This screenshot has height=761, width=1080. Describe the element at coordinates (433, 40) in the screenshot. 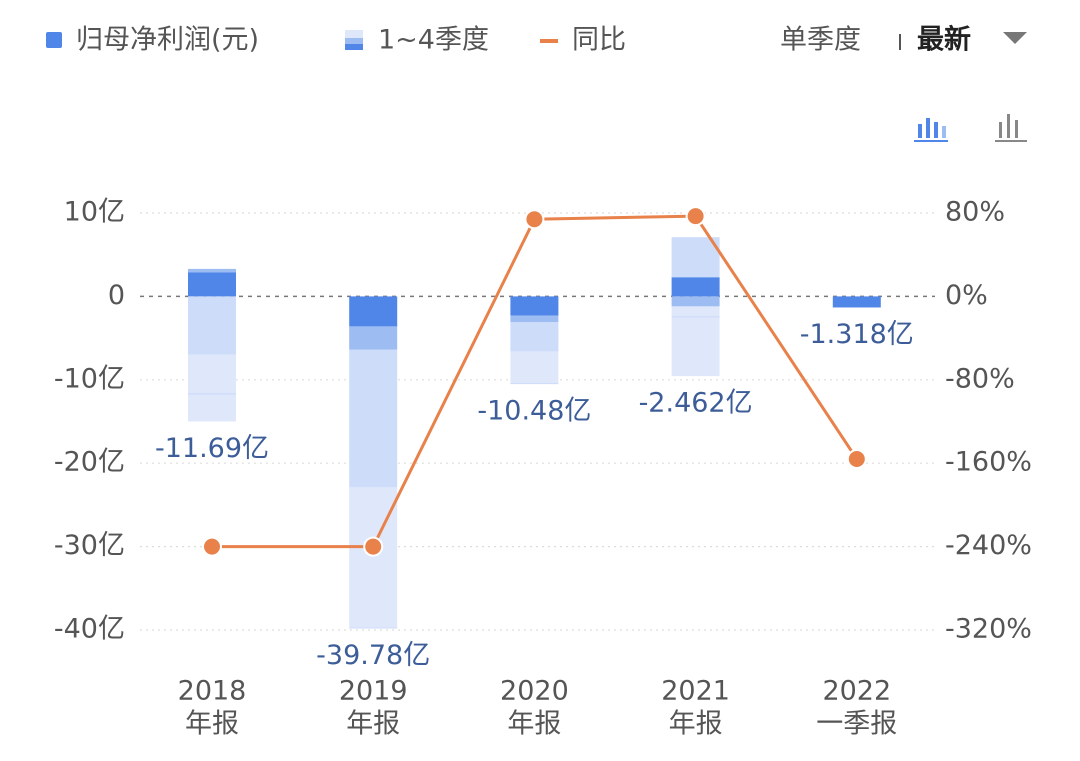

I see `legend-label: 1~4季度` at that location.